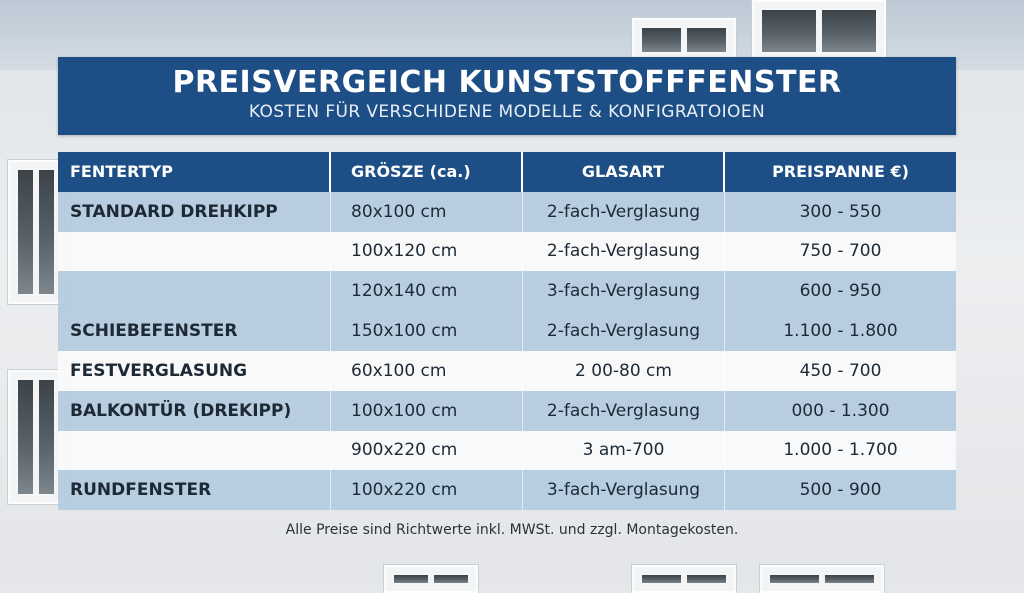 Image resolution: width=1024 pixels, height=593 pixels. I want to click on cell-type: STANDARD DREHKIPP, so click(194, 211).